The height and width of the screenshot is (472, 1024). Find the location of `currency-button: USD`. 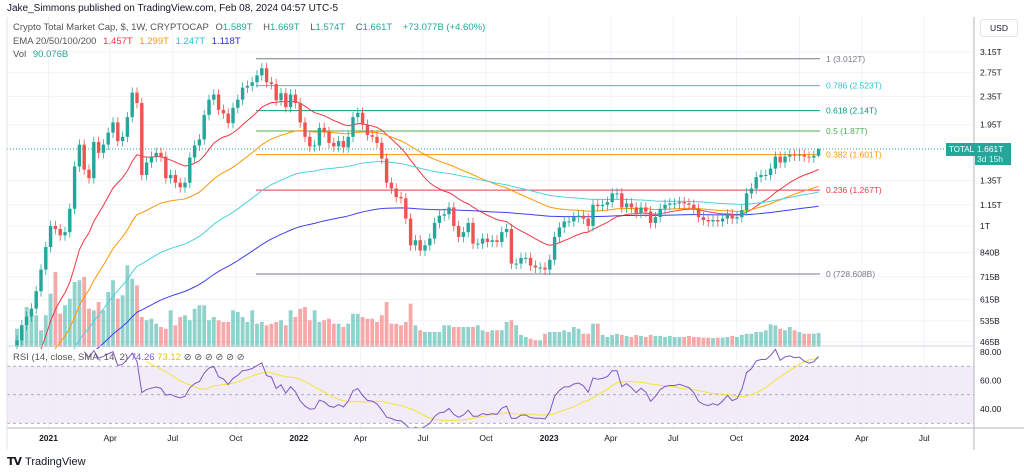

currency-button: USD is located at coordinates (999, 28).